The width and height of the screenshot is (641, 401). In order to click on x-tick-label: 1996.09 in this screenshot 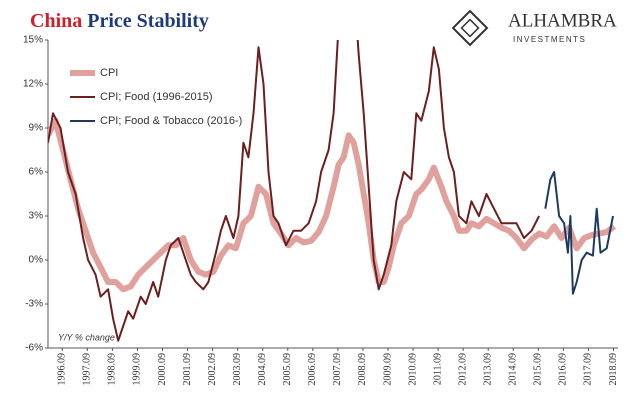, I will do `click(62, 369)`.